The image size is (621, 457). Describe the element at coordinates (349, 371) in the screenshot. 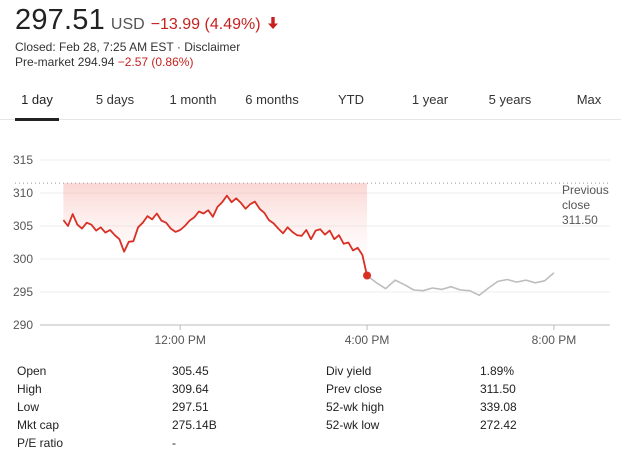

I see `stat-label: Div yield` at that location.